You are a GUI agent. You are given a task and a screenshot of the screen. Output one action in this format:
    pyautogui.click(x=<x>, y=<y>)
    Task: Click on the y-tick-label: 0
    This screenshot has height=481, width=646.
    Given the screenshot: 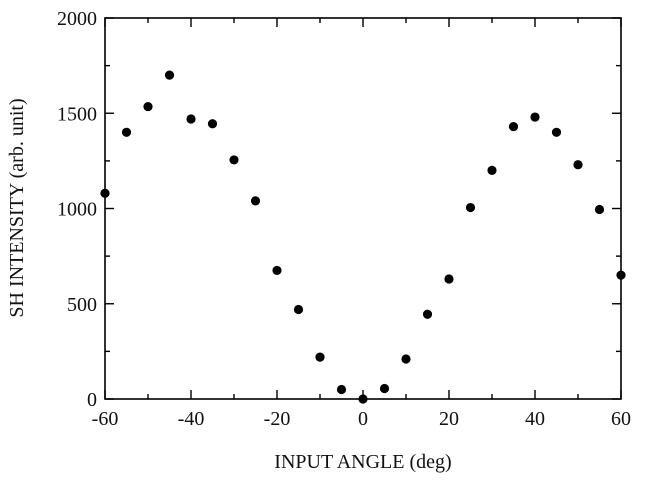 What is the action you would take?
    pyautogui.click(x=92, y=400)
    